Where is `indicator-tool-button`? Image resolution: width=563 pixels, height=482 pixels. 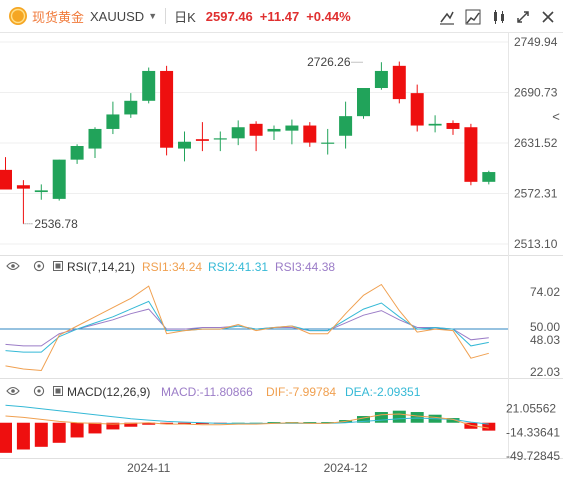
indicator-tool-button is located at coordinates (473, 17).